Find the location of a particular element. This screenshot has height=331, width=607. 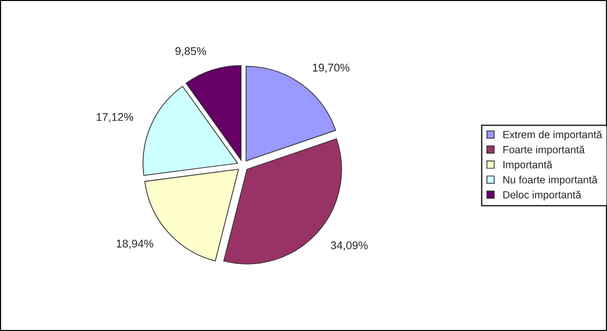

legend-label: Nu foarte importantă is located at coordinates (550, 181).